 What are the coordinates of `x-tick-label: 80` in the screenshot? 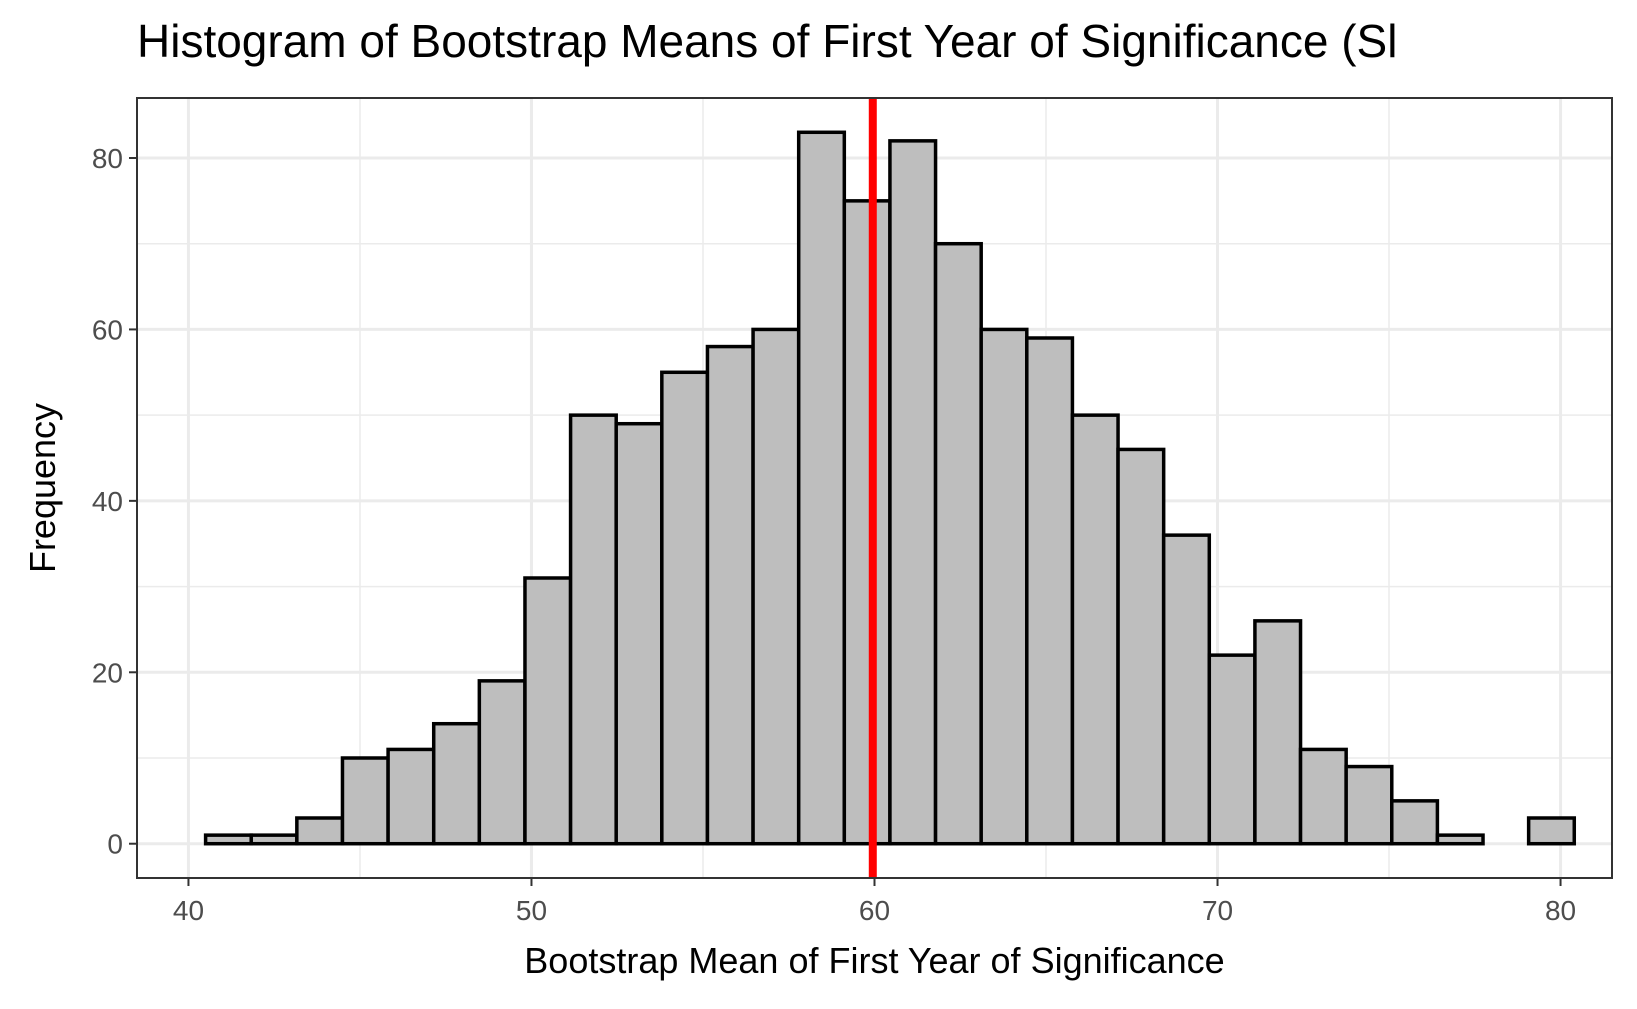 It's located at (1560, 910).